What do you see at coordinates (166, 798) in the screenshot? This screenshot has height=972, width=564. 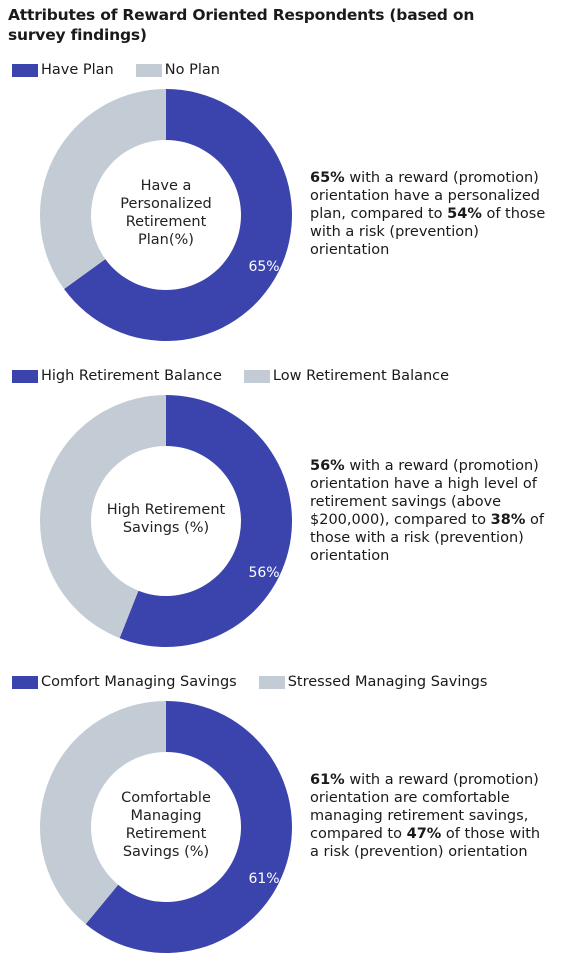 I see `center-label-line: Comfortable` at bounding box center [166, 798].